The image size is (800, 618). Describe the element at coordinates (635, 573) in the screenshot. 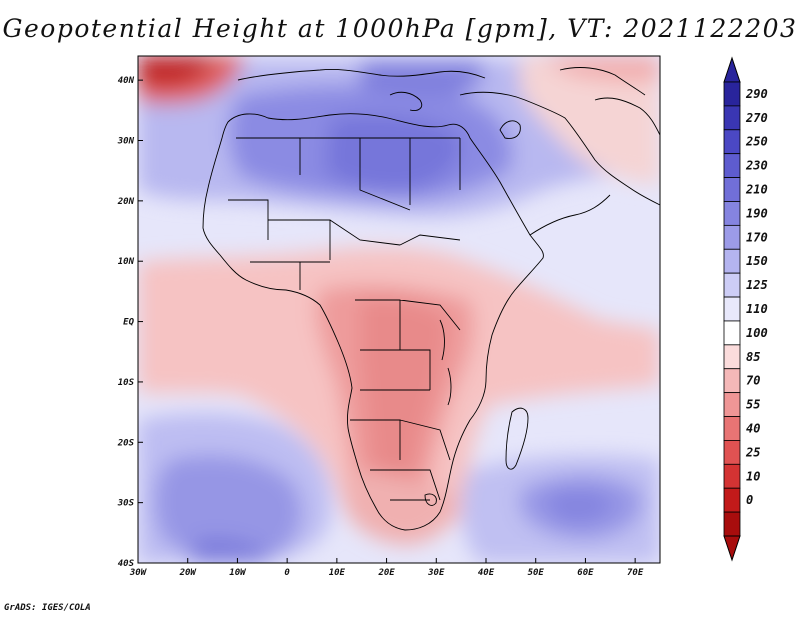

I see `lon-tick-label: 70E` at that location.